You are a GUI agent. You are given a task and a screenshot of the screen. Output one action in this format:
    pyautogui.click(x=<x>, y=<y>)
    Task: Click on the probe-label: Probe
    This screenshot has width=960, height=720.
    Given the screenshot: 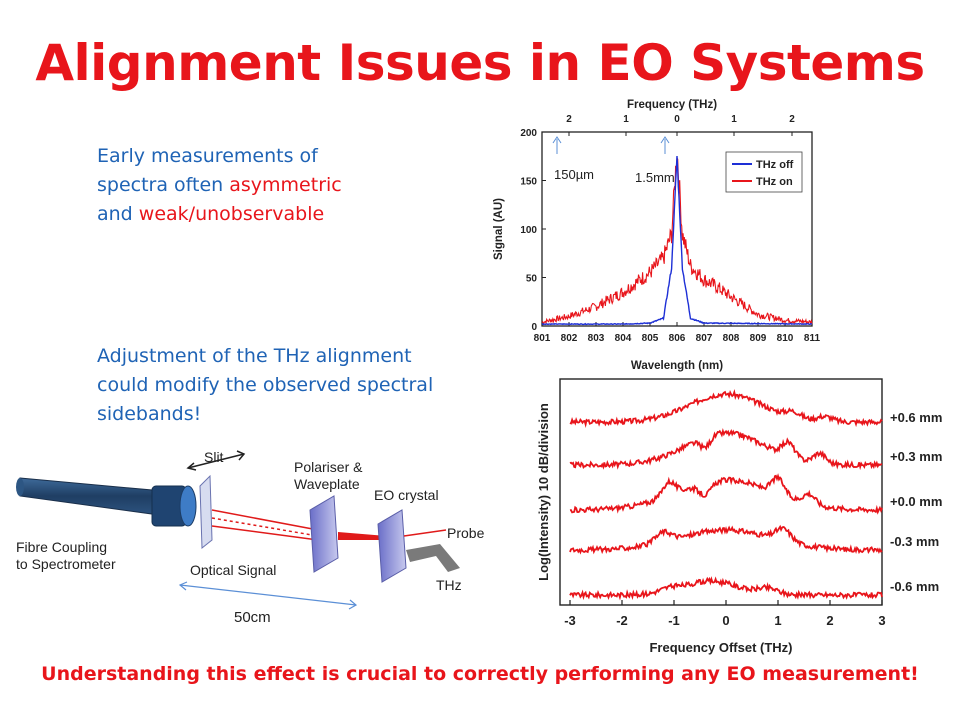 What is the action you would take?
    pyautogui.click(x=466, y=533)
    